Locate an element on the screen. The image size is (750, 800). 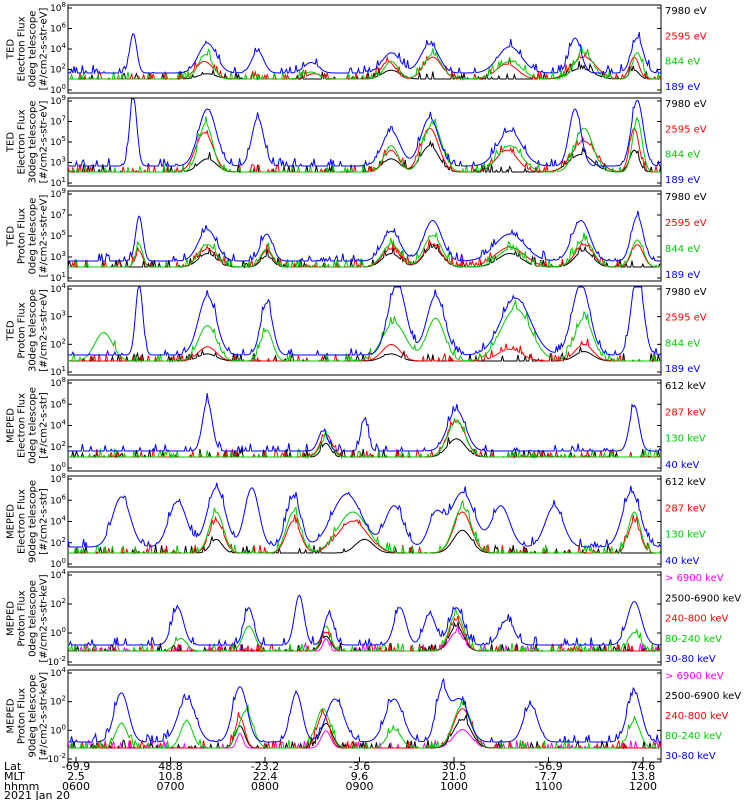
xtick-label-lat: -3.6 is located at coordinates (359, 766).